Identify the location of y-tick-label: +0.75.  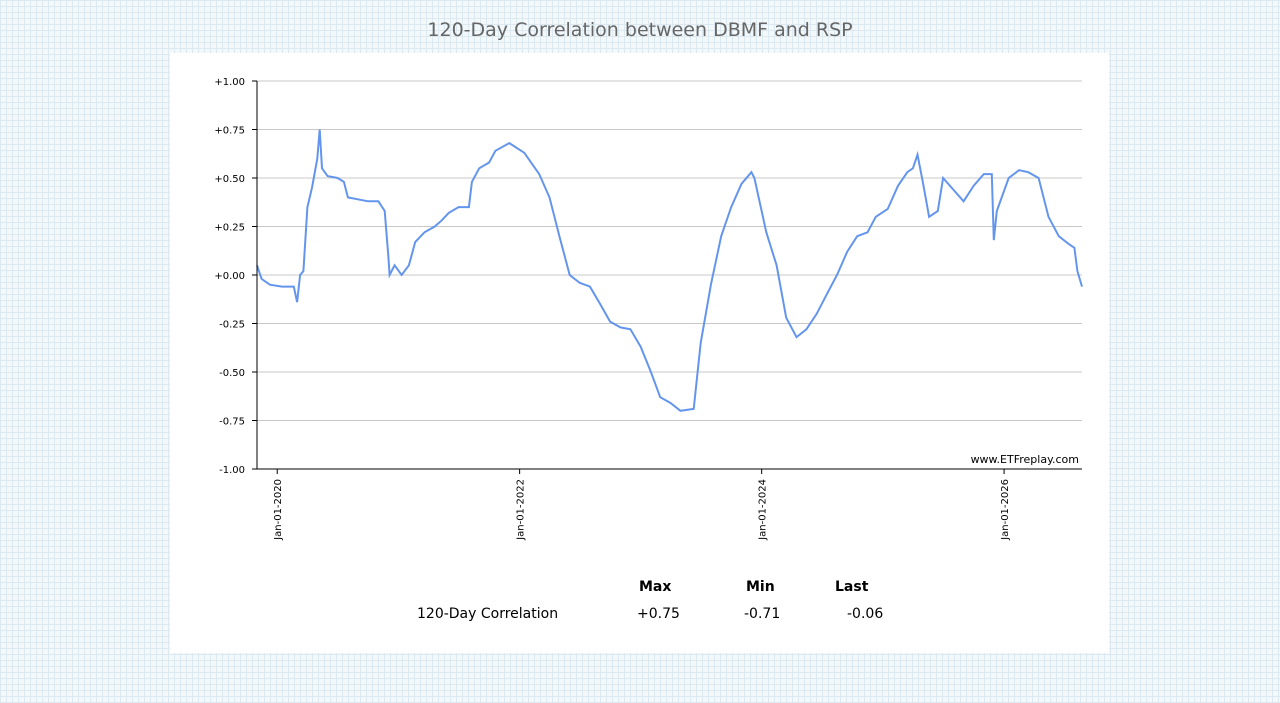
(229, 131).